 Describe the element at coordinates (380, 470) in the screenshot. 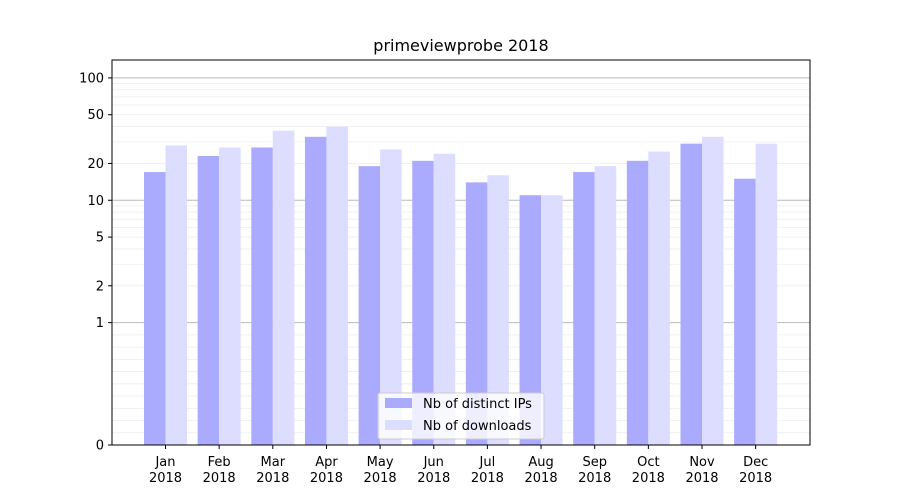

I see `x-tick-label-may: May 2018` at that location.